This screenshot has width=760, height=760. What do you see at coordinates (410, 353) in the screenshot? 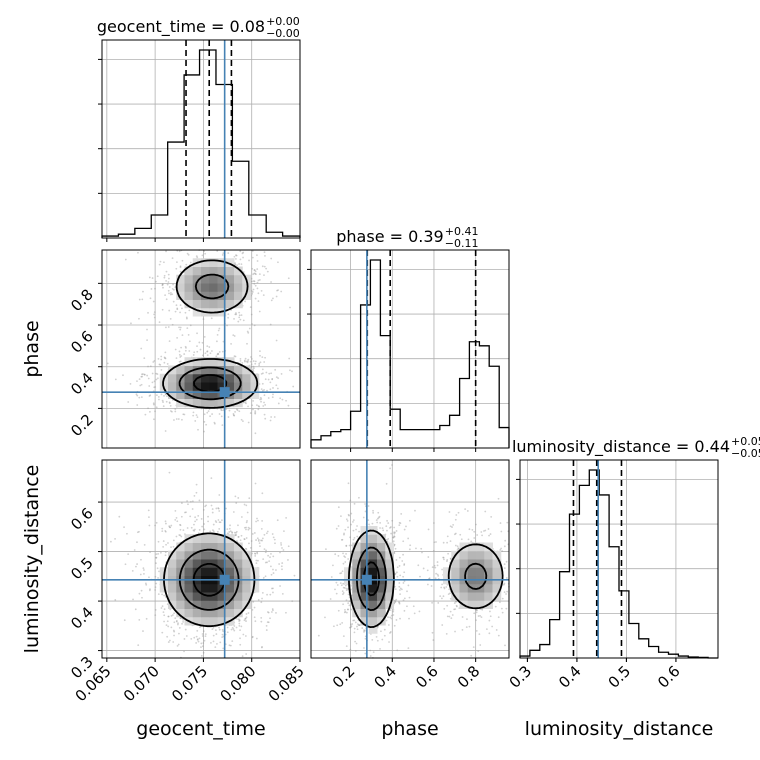
I see `histogram-phase` at bounding box center [410, 353].